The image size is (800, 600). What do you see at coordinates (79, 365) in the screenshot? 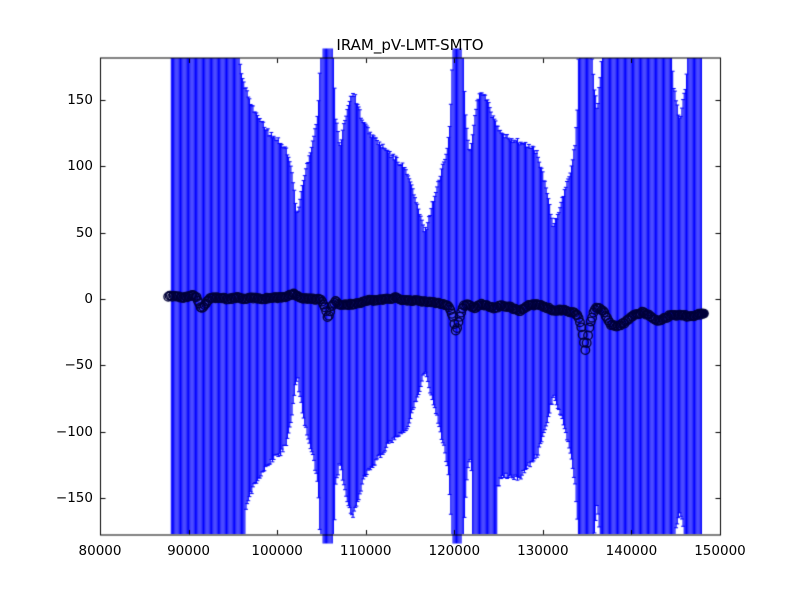
I see `y-tick-label: −50` at bounding box center [79, 365].